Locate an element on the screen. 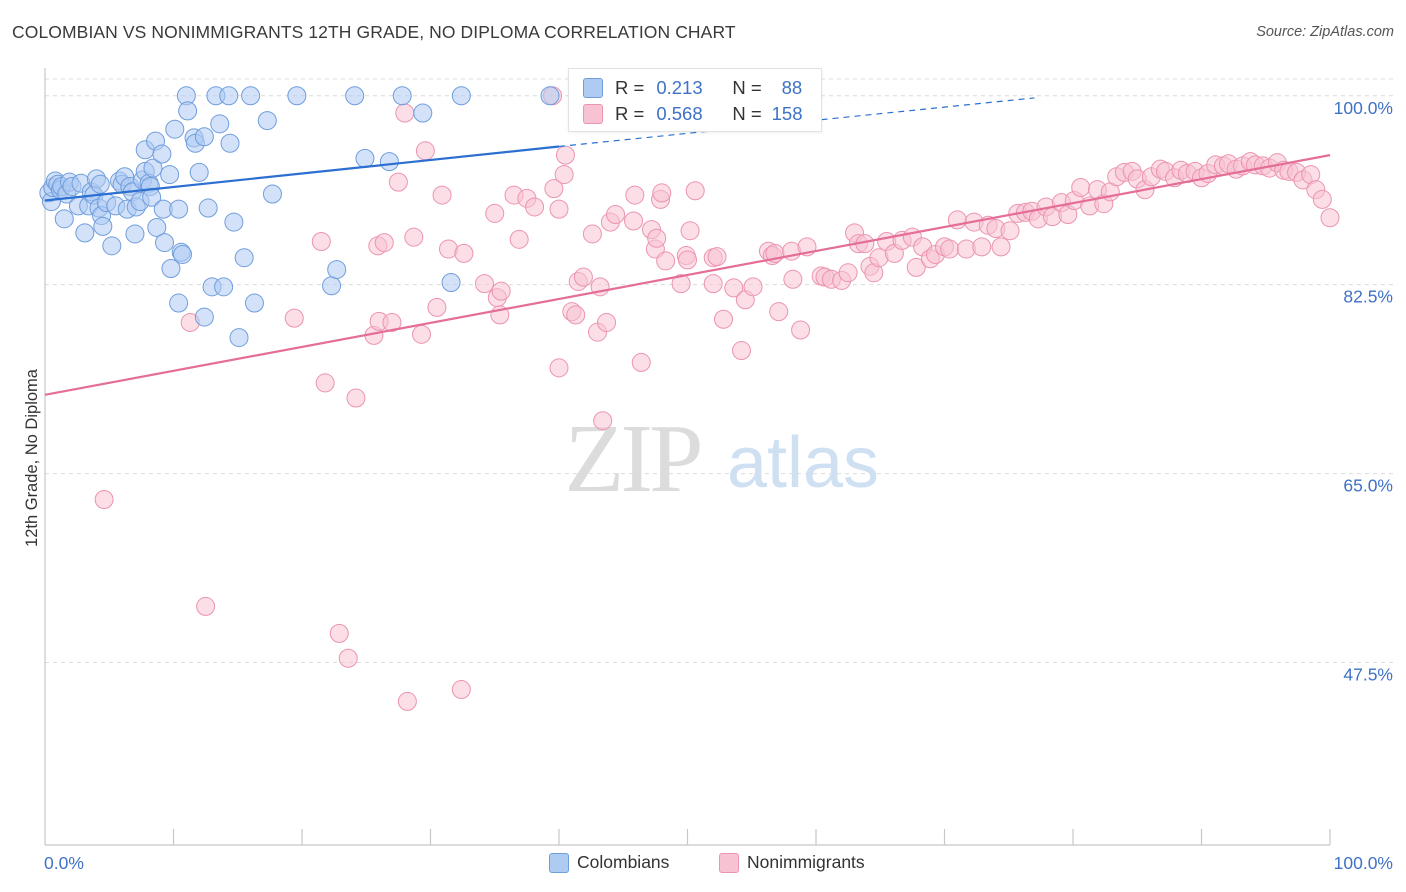 This screenshot has width=1406, height=892. watermark-atlas: atlas is located at coordinates (803, 463).